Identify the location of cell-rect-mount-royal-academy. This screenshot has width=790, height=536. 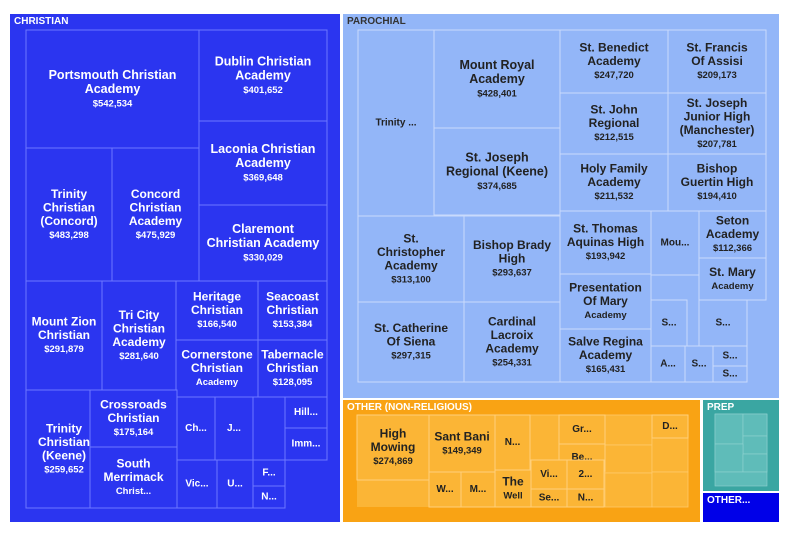
(497, 79).